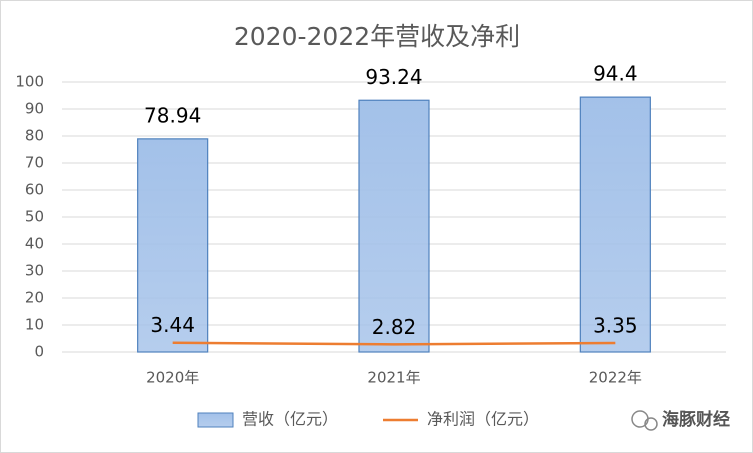 The image size is (753, 453). I want to click on y-tick-label: 50, so click(34, 217).